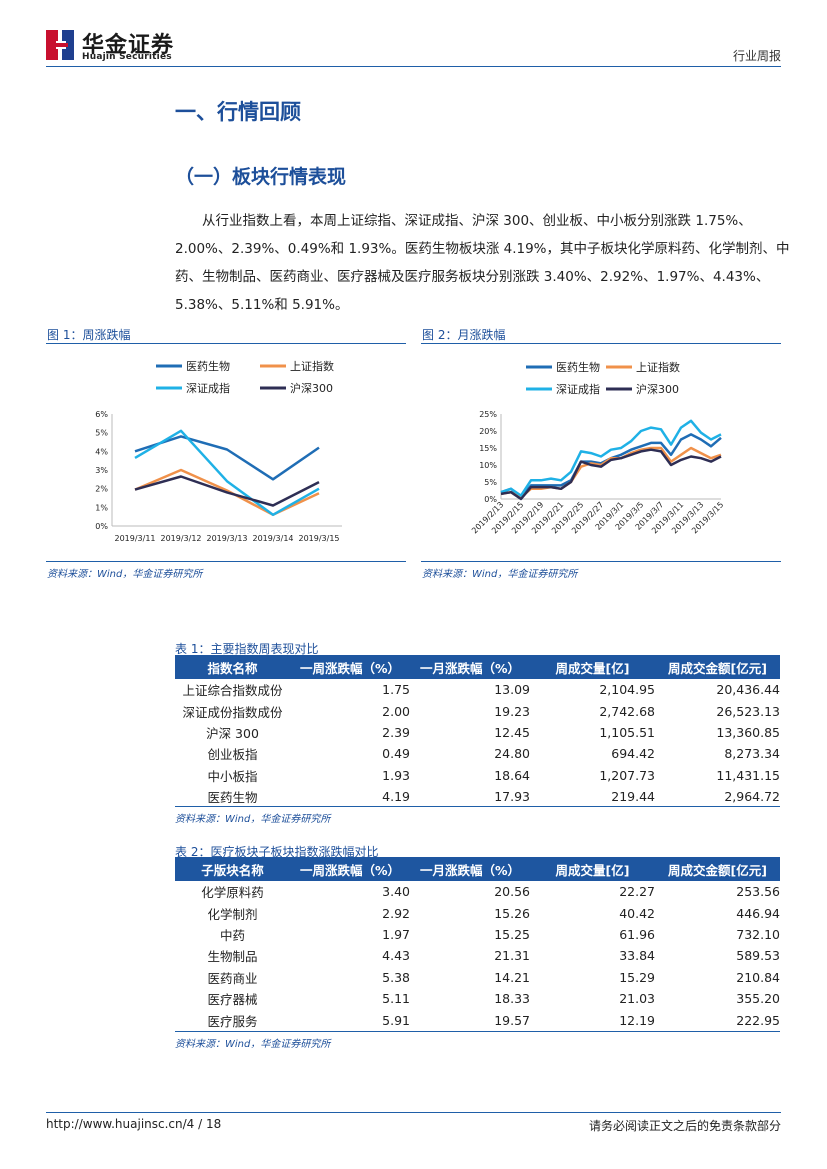  I want to click on table-row: 医疗服务 5.91 19.57 12.19 222.95, so click(477, 1019).